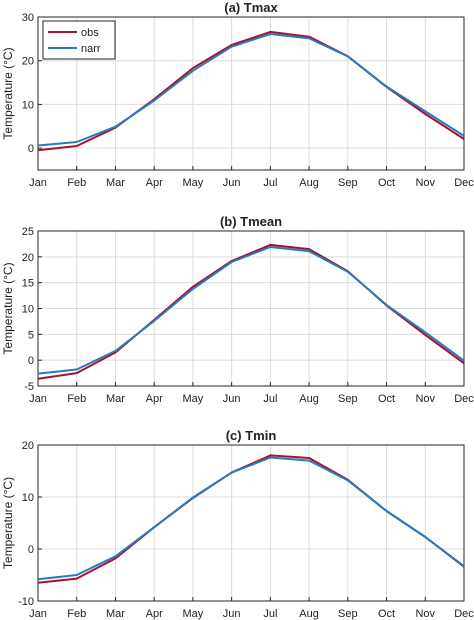  I want to click on y-tick-label: 25, so click(28, 232).